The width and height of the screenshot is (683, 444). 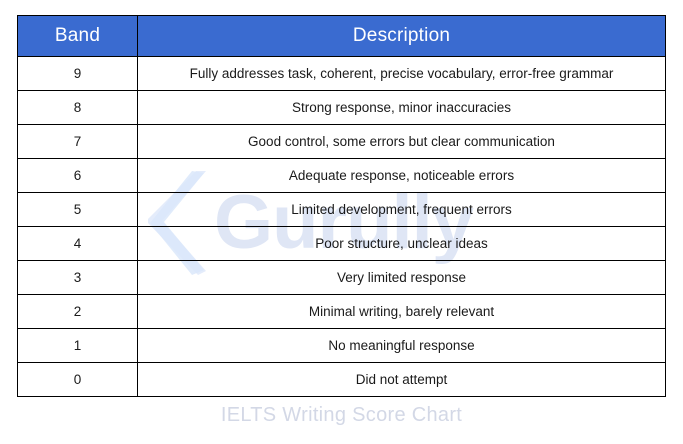 What do you see at coordinates (77, 345) in the screenshot?
I see `cell-band: 1` at bounding box center [77, 345].